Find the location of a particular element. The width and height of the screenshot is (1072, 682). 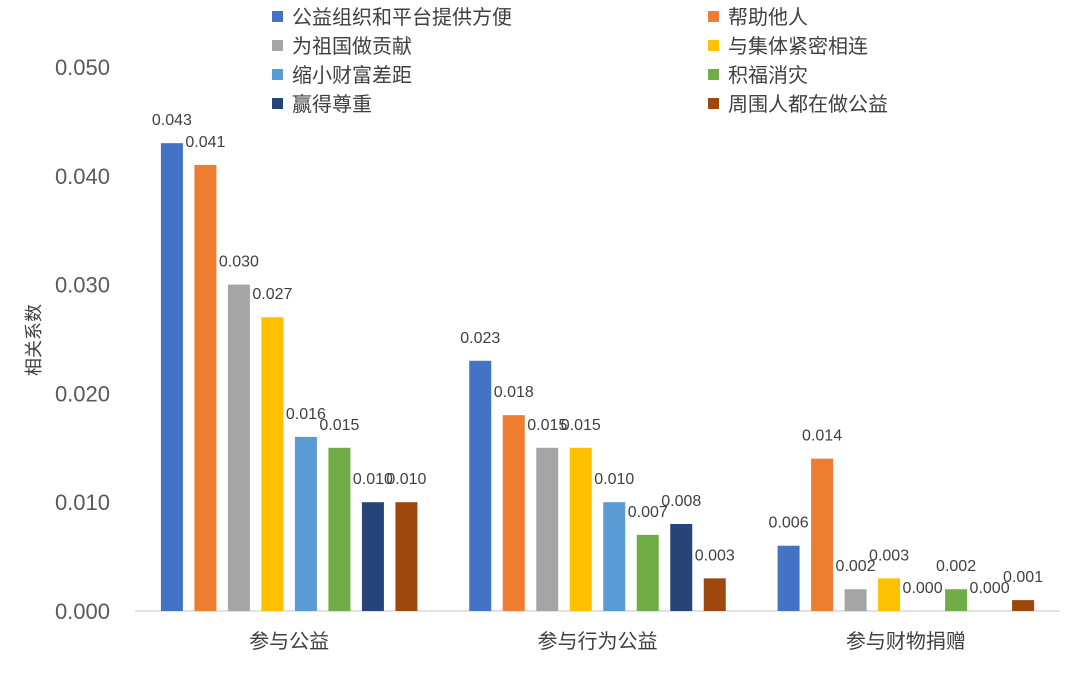

y-tick-label: 0.040 is located at coordinates (82, 176).